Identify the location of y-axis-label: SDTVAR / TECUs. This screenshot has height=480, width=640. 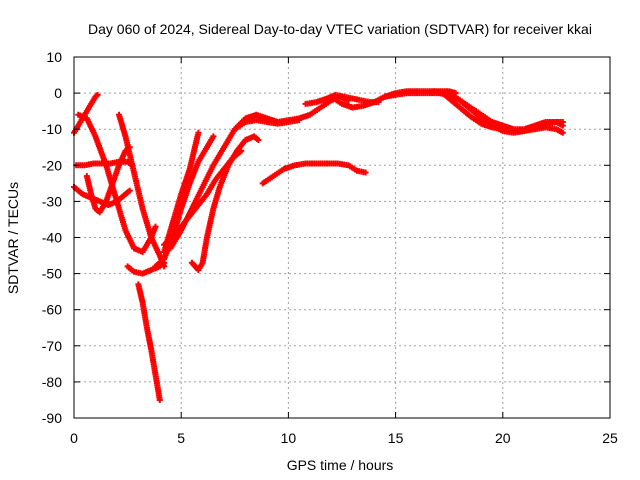
(13, 238).